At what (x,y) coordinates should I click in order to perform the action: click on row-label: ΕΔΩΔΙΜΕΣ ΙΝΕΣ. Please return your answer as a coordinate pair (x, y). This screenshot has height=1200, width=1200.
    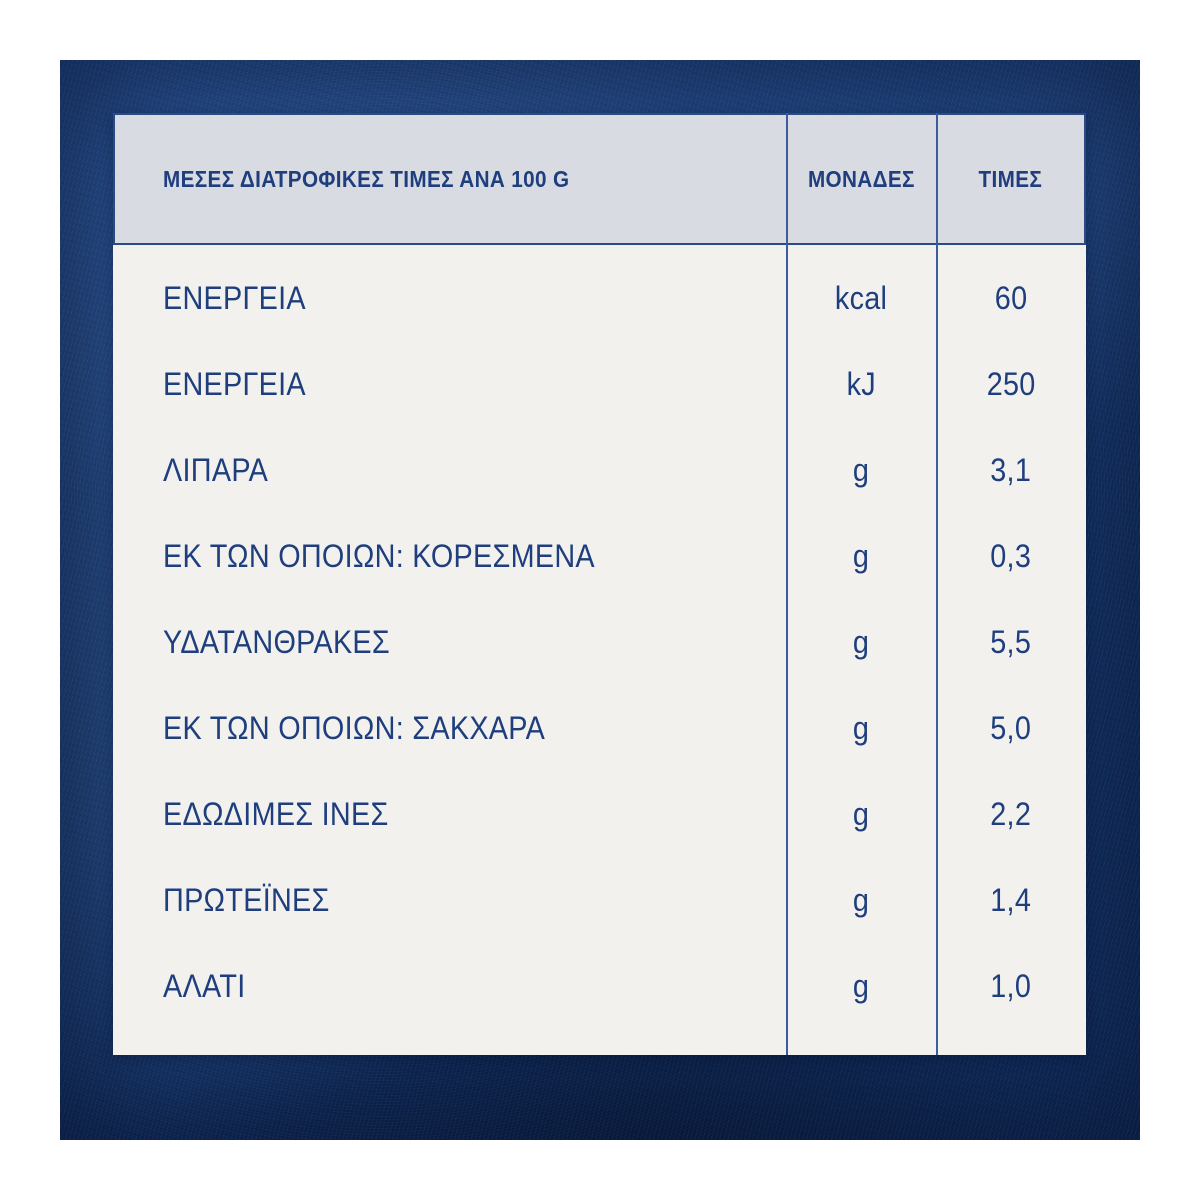
    Looking at the image, I should click on (276, 814).